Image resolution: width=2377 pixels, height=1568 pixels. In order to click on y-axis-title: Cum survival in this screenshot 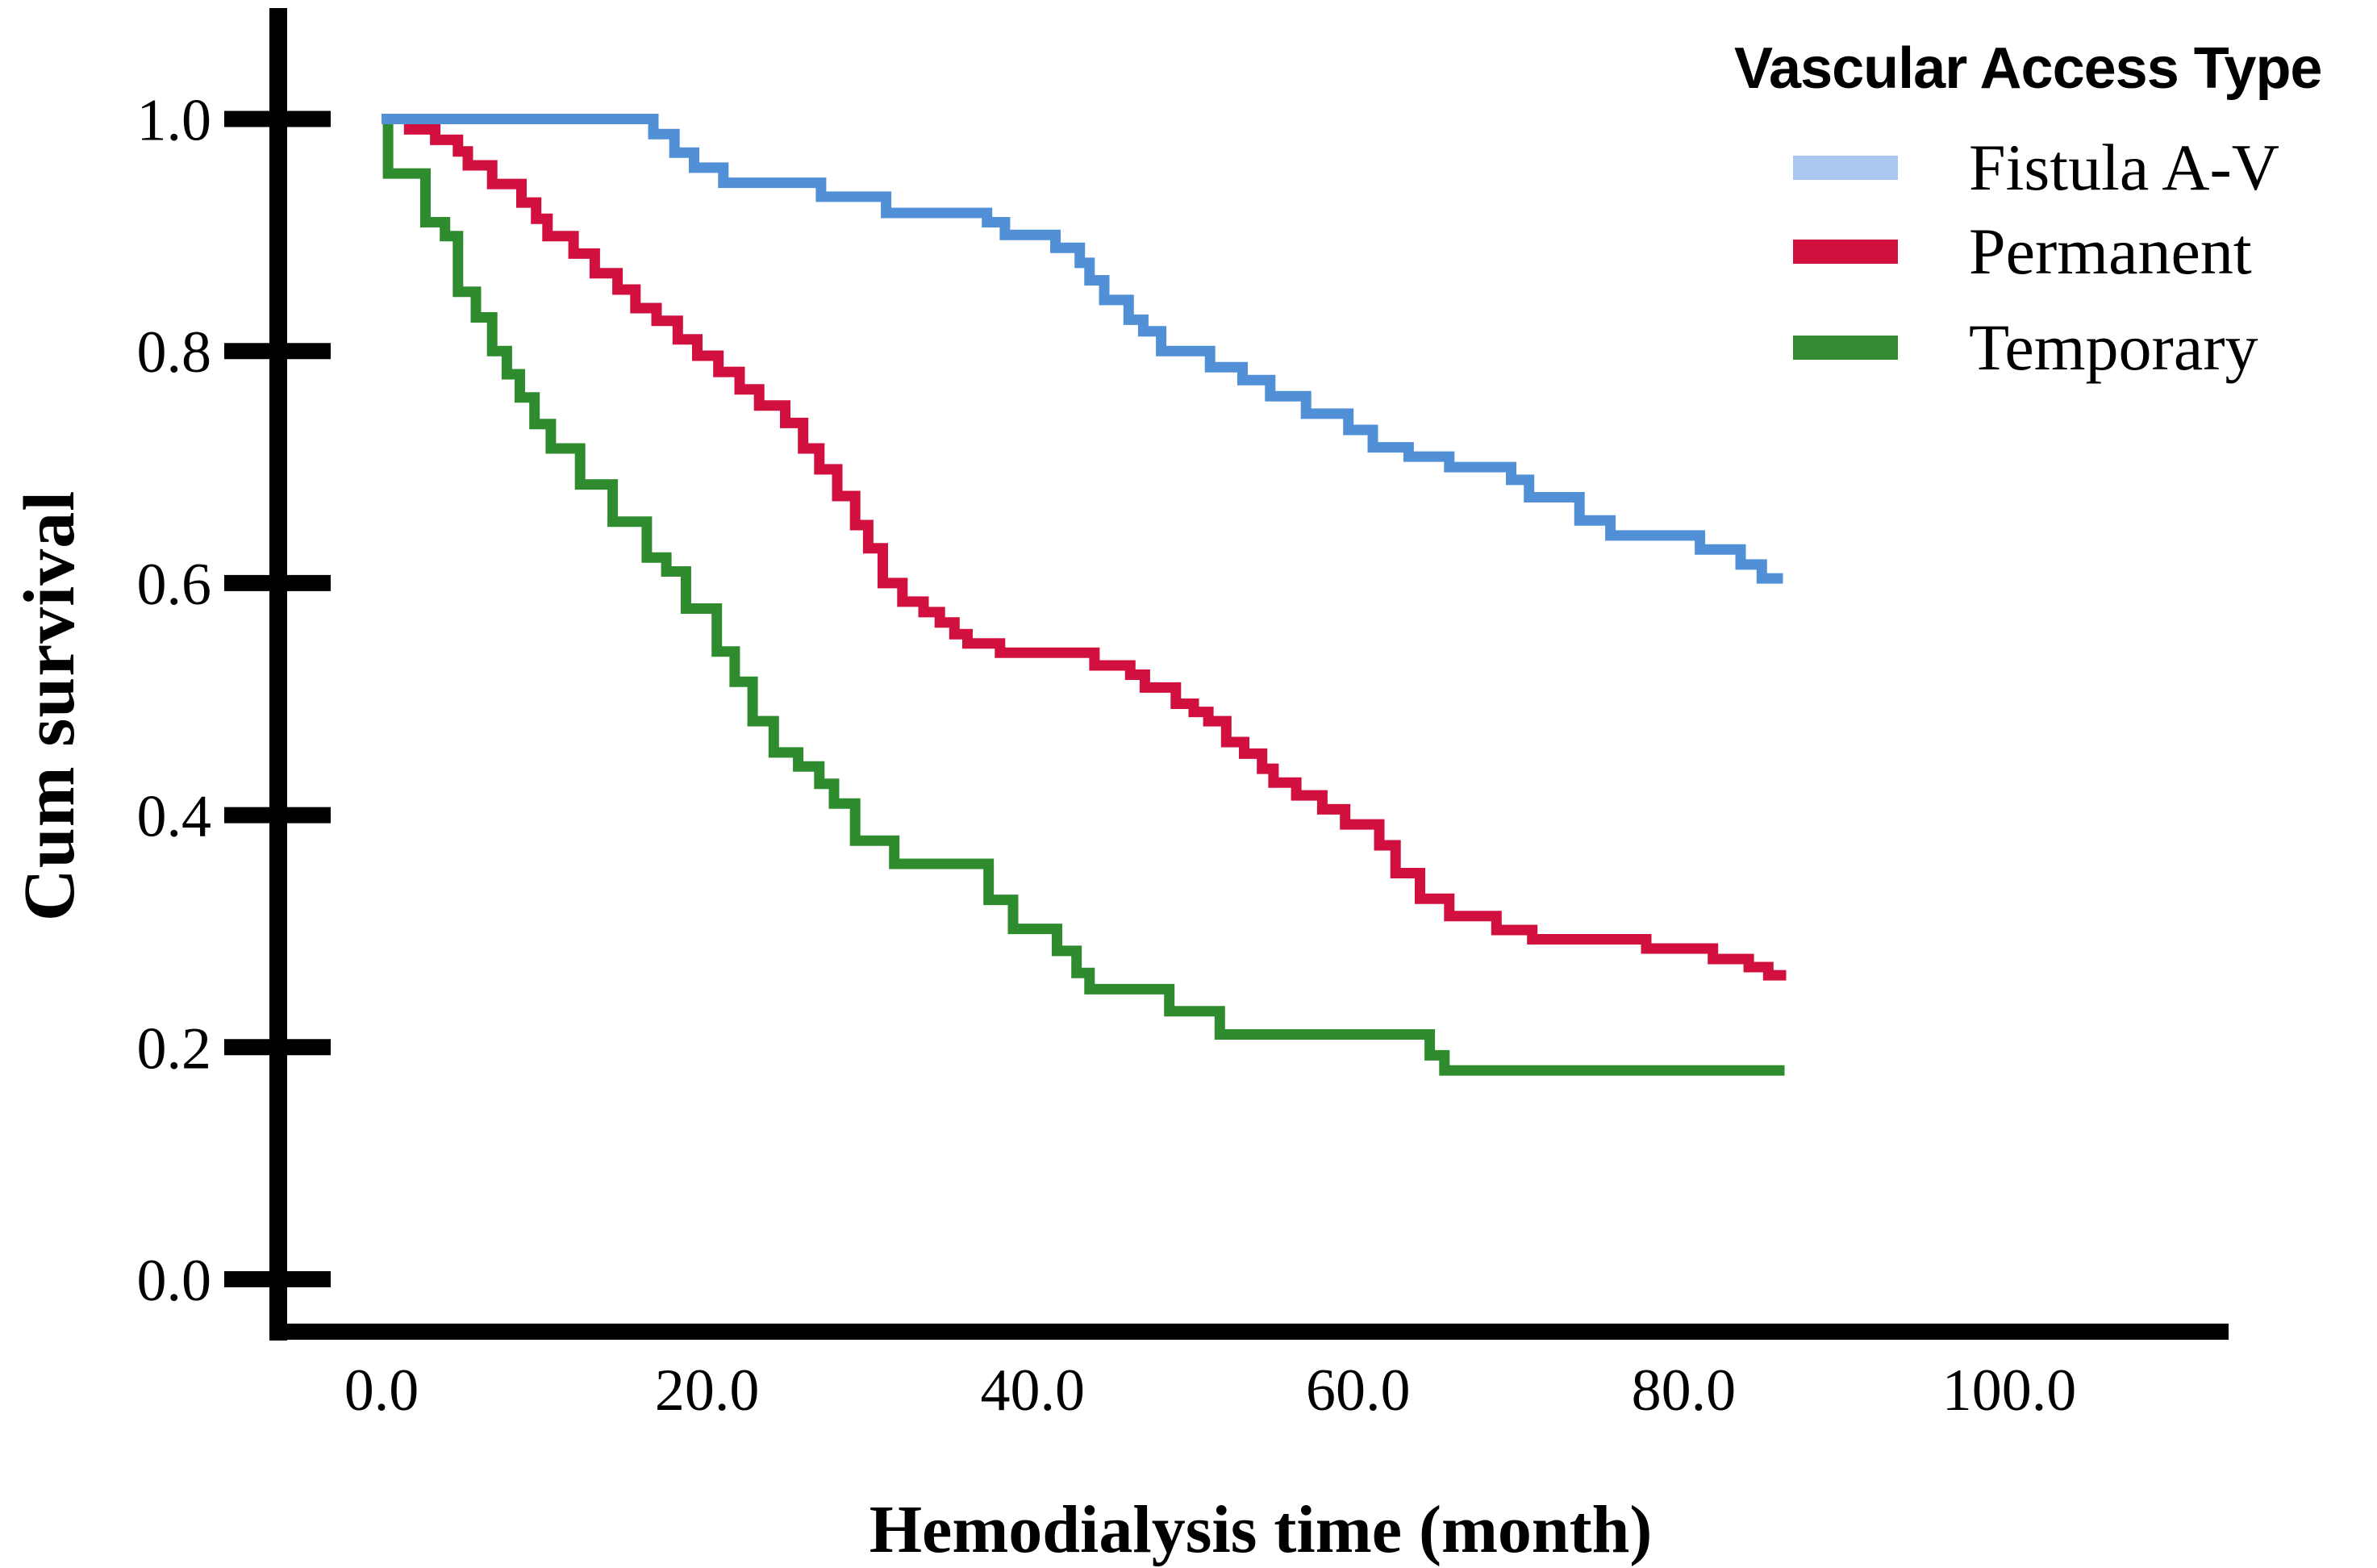, I will do `click(50, 706)`.